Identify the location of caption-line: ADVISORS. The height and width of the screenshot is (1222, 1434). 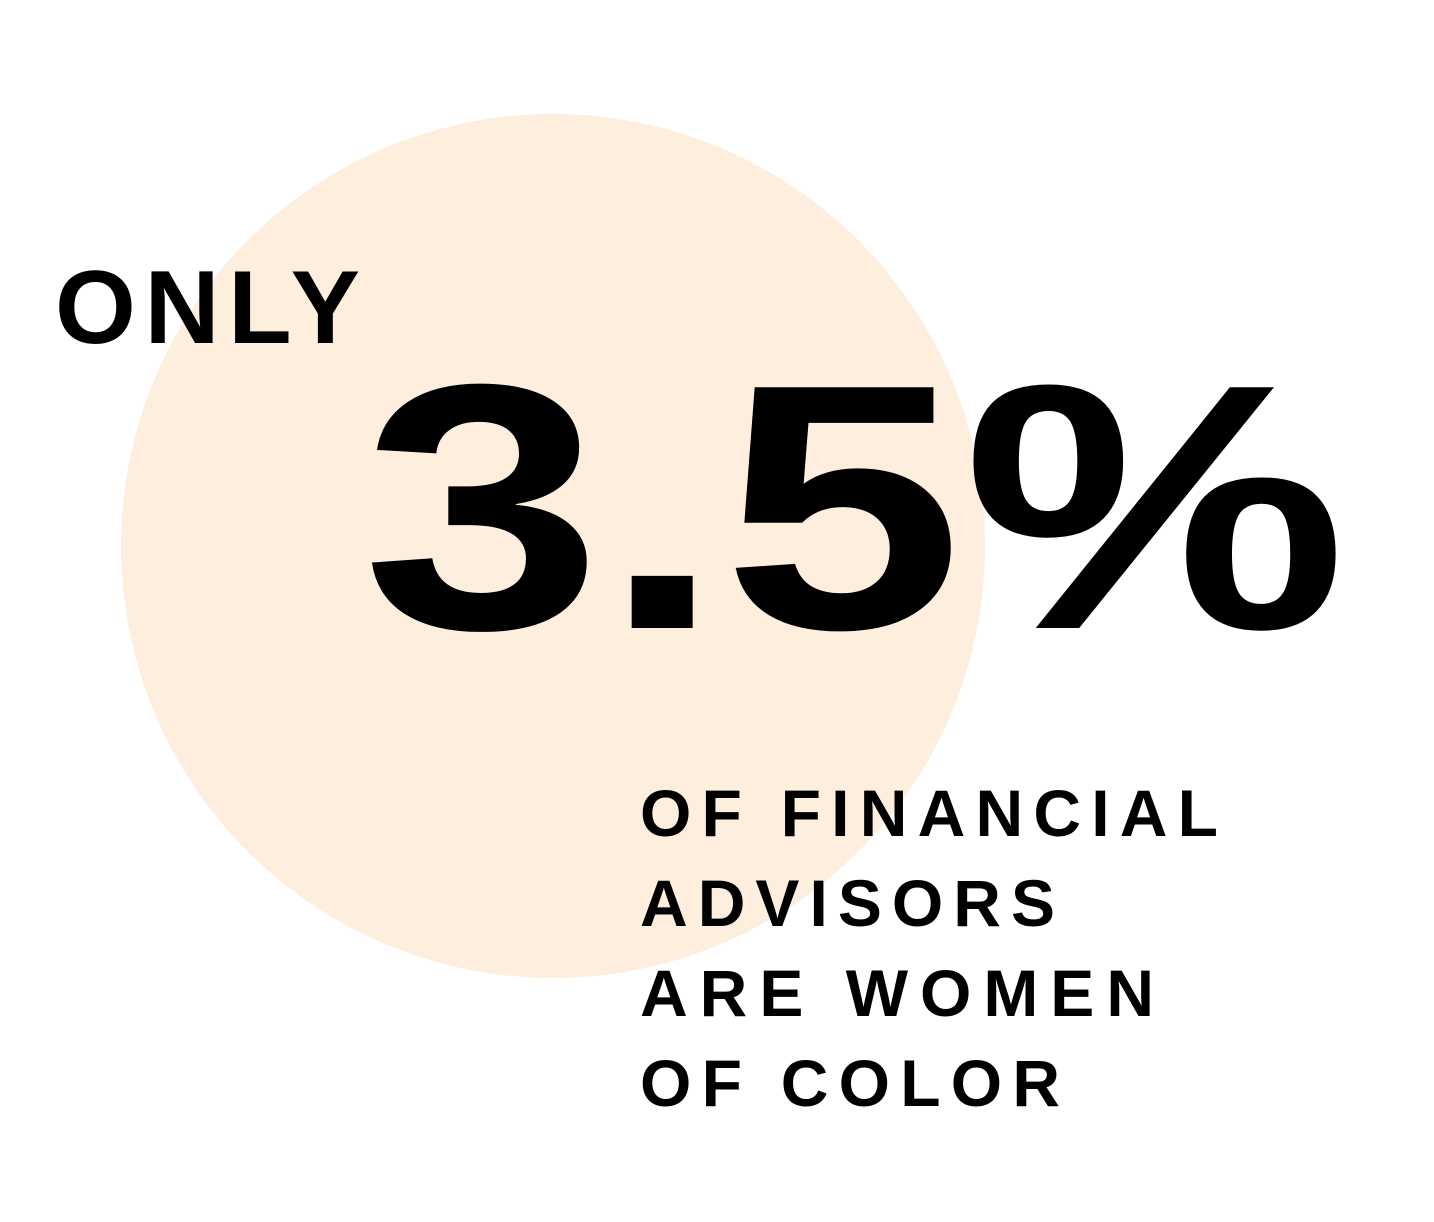
(847, 903).